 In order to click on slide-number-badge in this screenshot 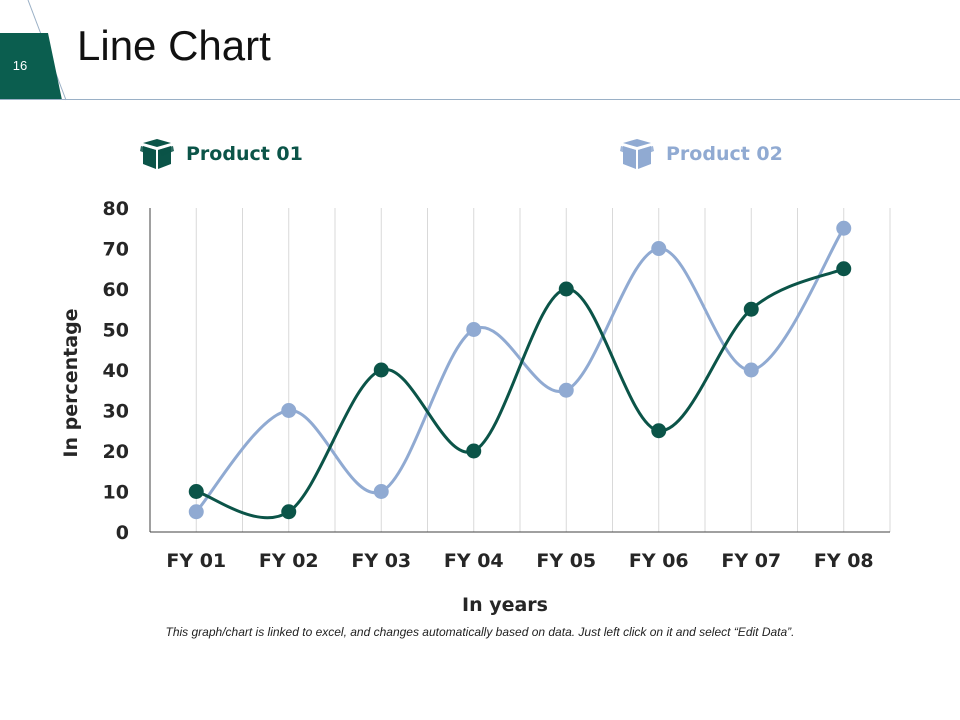, I will do `click(33, 50)`.